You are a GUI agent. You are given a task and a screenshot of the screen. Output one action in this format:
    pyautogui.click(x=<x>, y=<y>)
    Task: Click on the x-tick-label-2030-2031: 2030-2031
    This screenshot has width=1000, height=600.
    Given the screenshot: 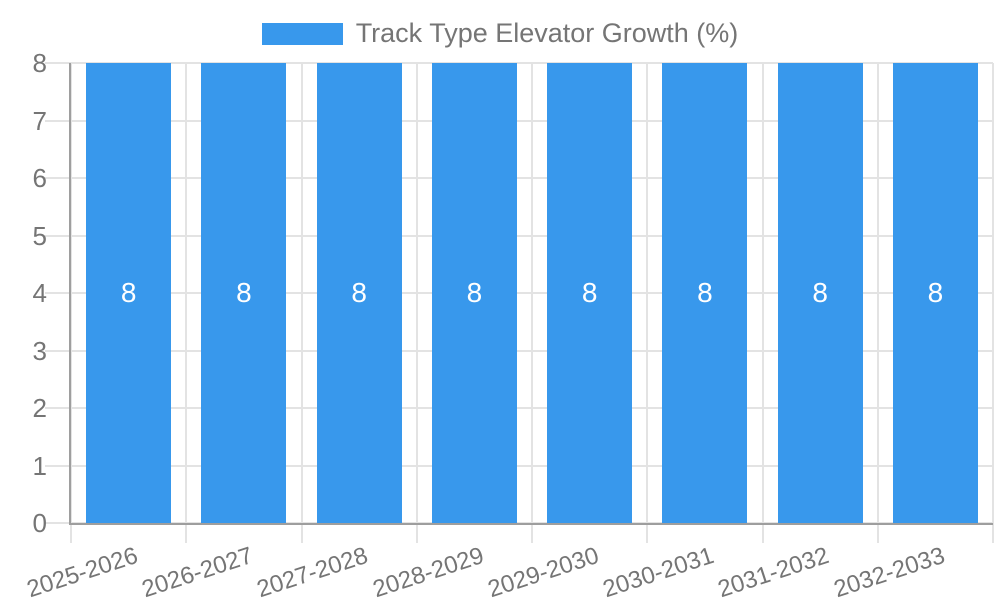 What is the action you would take?
    pyautogui.click(x=658, y=571)
    